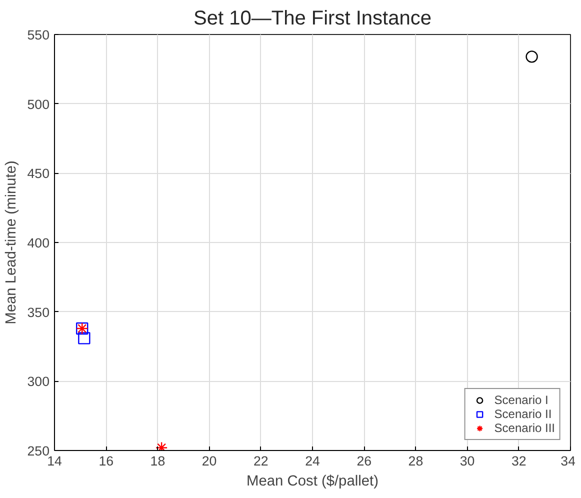 This screenshot has height=498, width=581. What do you see at coordinates (312, 461) in the screenshot?
I see `x-tick-label: 24` at bounding box center [312, 461].